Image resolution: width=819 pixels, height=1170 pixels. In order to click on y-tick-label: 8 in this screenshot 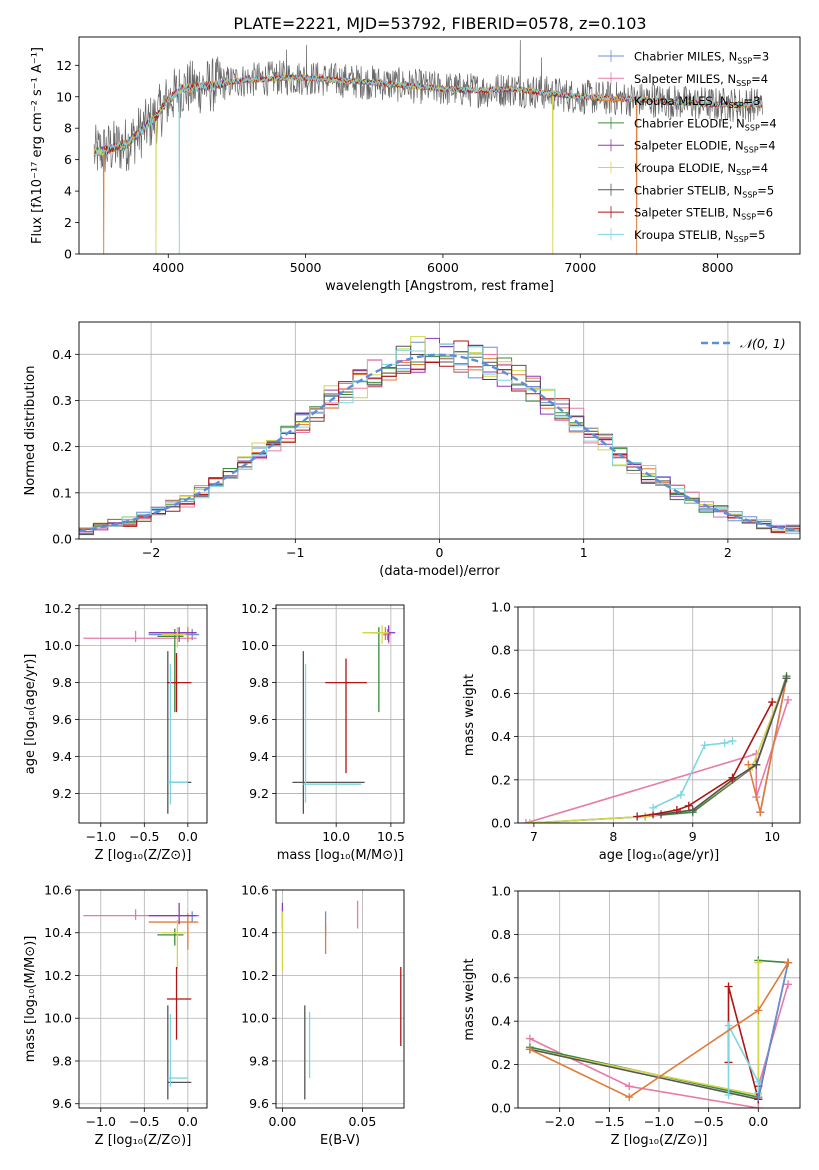, I will do `click(68, 128)`.